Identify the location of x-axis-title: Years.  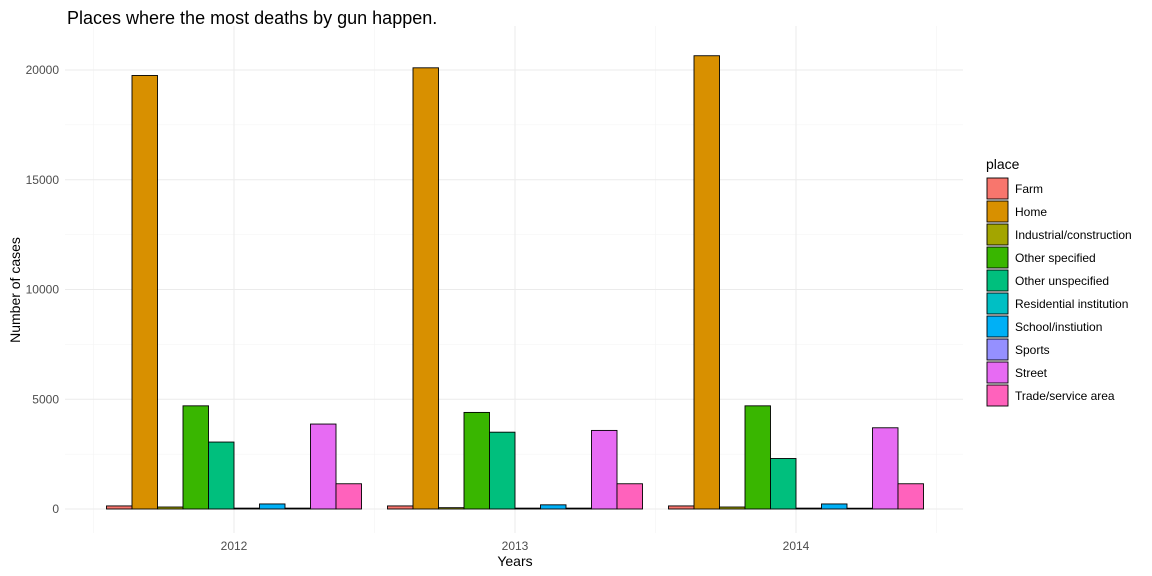
(514, 561).